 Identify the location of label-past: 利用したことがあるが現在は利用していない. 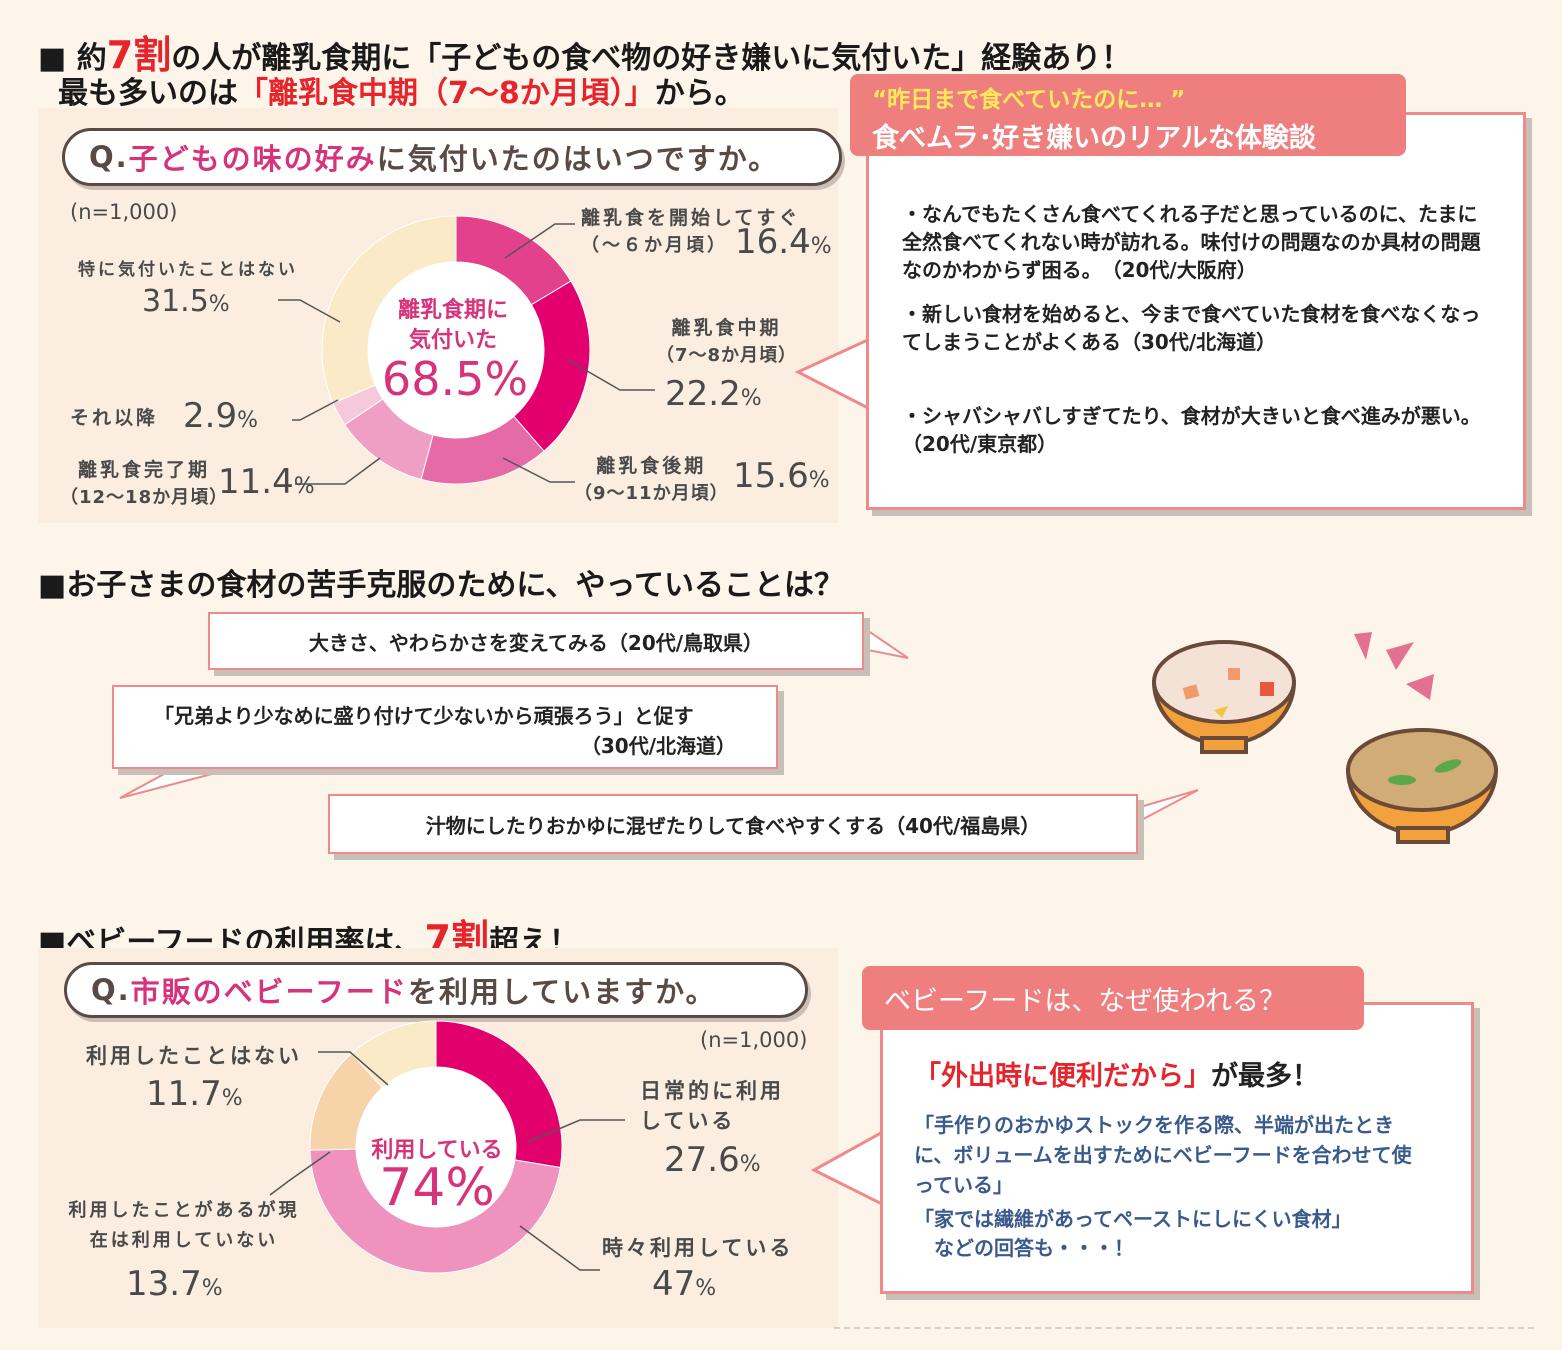
(184, 1225).